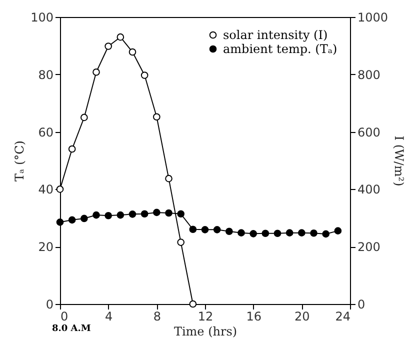  I want to click on x-tick-label: 16, so click(254, 317).